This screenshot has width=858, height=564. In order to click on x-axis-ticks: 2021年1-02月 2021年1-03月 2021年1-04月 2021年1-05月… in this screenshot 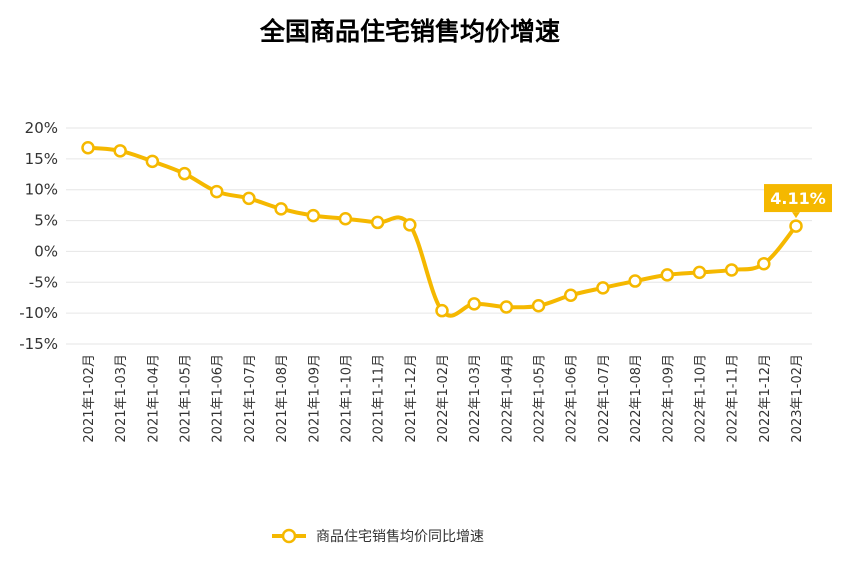, I will do `click(443, 398)`.